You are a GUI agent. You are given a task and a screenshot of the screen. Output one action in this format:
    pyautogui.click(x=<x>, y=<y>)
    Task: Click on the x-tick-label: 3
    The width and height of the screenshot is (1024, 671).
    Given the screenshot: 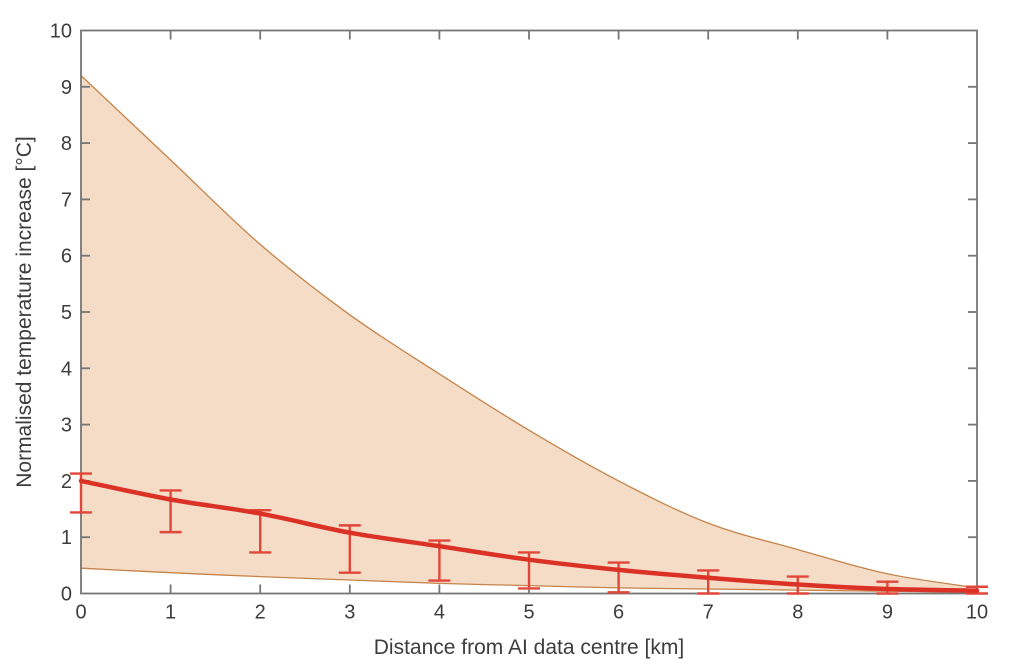 What is the action you would take?
    pyautogui.click(x=349, y=613)
    